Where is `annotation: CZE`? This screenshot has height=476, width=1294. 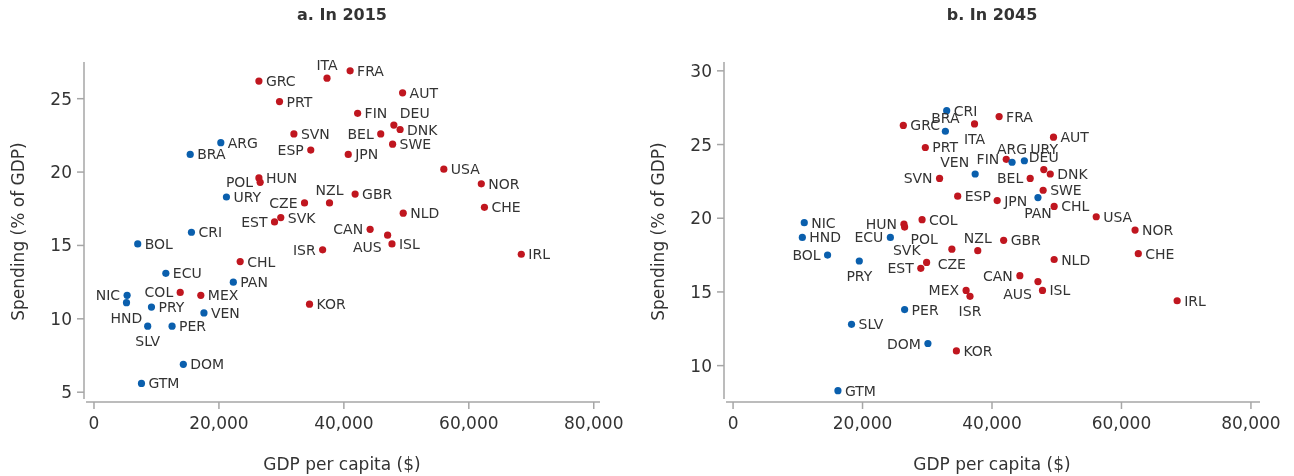
annotation: CZE is located at coordinates (951, 264).